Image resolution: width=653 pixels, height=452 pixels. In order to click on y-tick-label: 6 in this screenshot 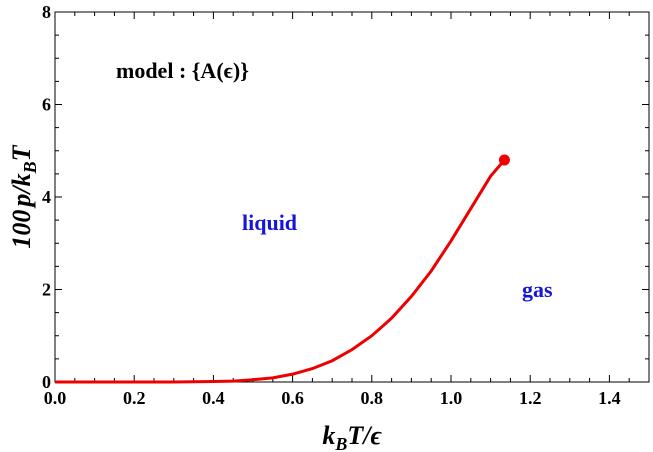, I will do `click(46, 105)`.